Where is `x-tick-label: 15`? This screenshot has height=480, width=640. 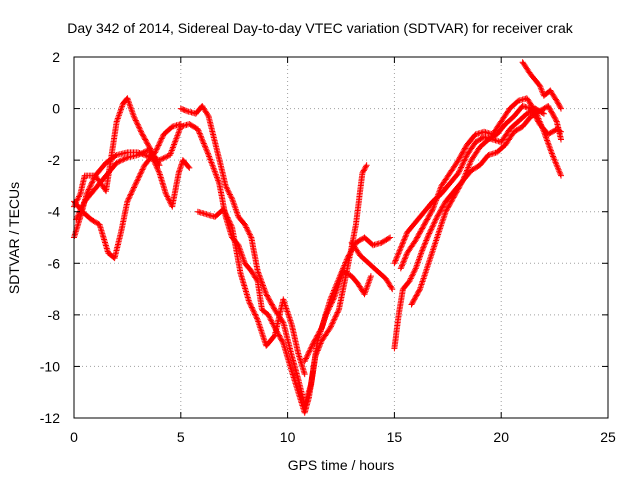
x-tick-label: 15 is located at coordinates (395, 437).